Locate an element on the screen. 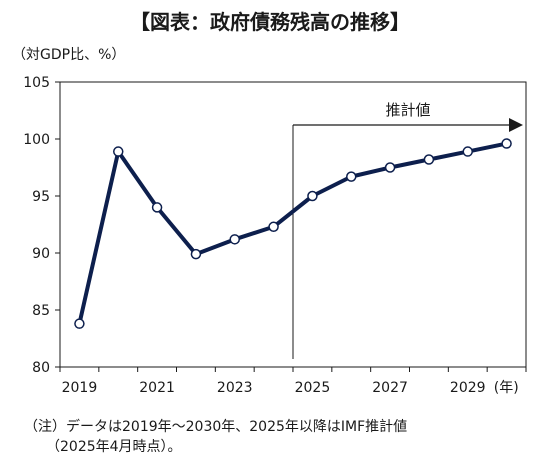  chart-title: 【図表：政府債務残高の推移】 is located at coordinates (270, 22).